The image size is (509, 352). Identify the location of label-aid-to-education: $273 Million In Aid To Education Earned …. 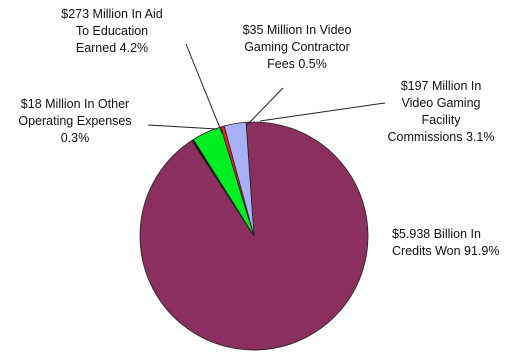
(112, 31).